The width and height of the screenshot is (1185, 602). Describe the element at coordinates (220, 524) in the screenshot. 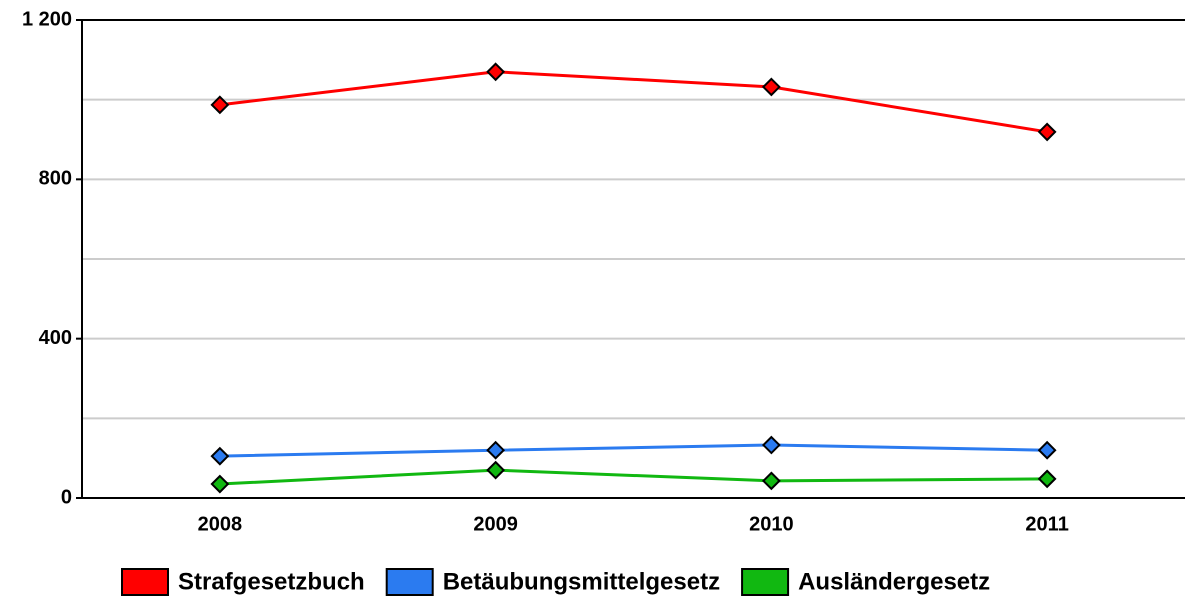

I see `x-tick-label: 2008` at that location.